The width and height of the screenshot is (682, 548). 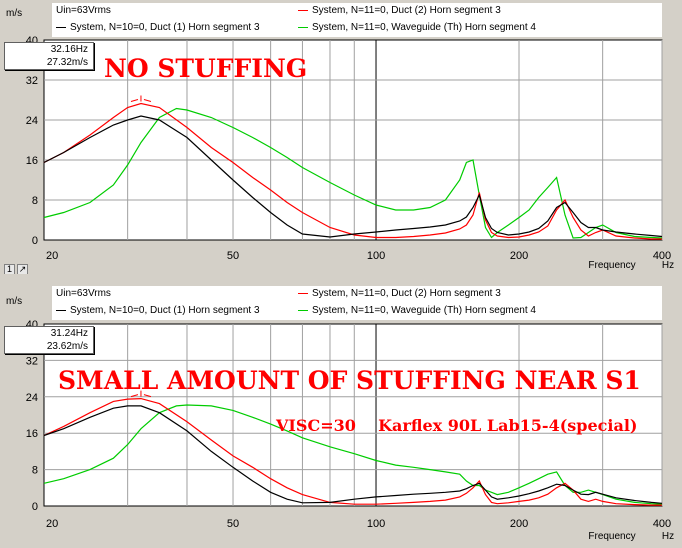 What do you see at coordinates (67, 346) in the screenshot?
I see `readout-value: 23.62m/s` at bounding box center [67, 346].